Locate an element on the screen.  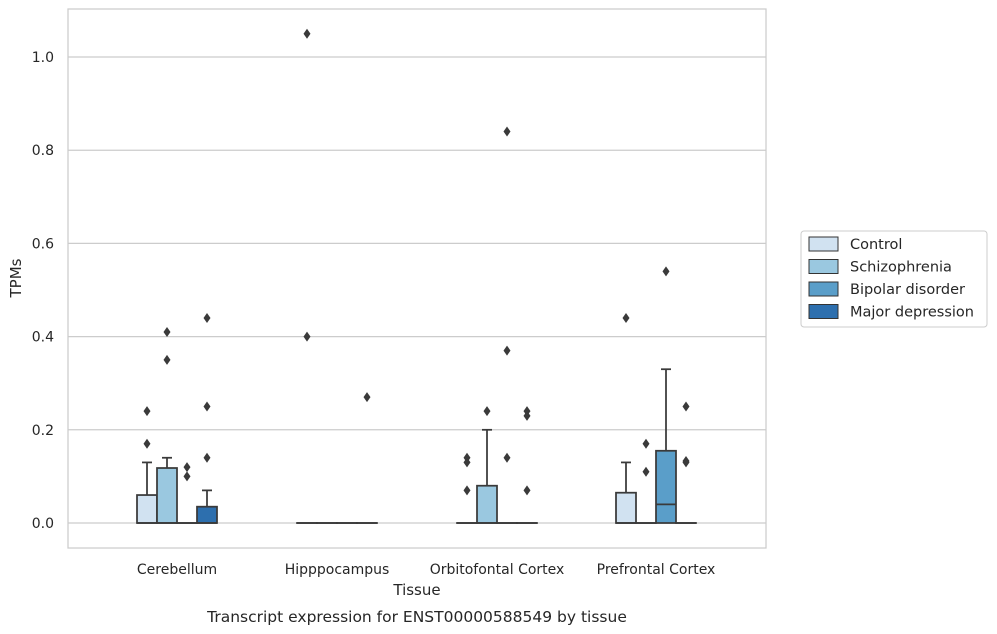
legend-label: Bipolar disorder is located at coordinates (907, 290).